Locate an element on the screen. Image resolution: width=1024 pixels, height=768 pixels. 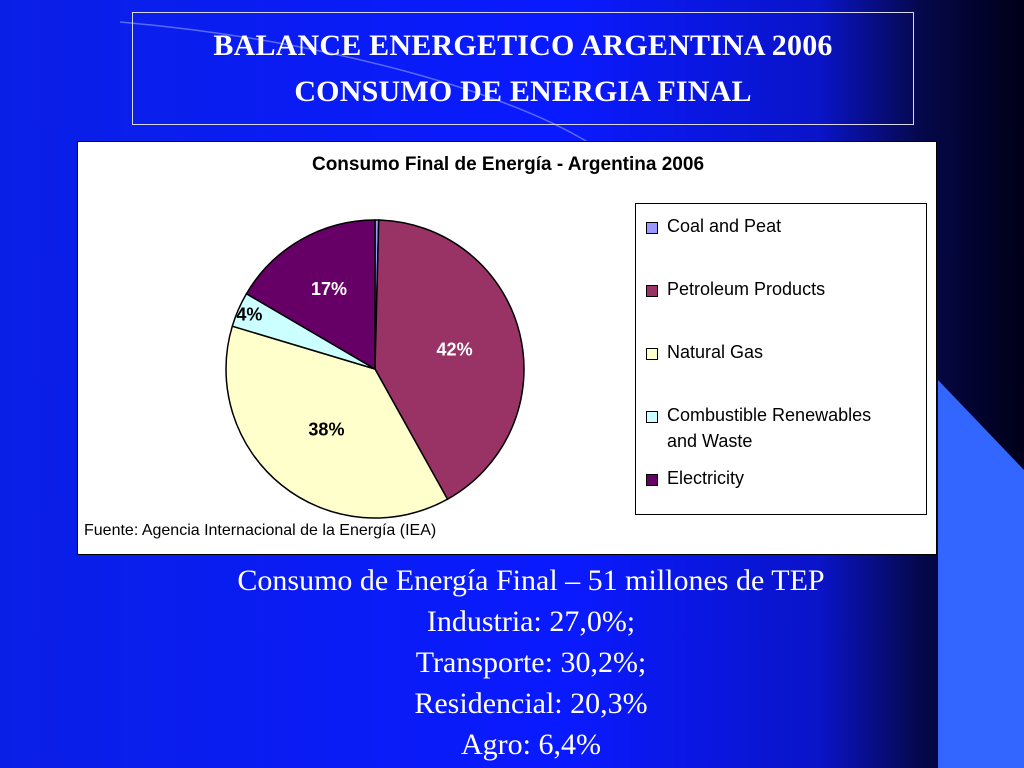
legend-item-electricity: Electricity is located at coordinates (695, 479).